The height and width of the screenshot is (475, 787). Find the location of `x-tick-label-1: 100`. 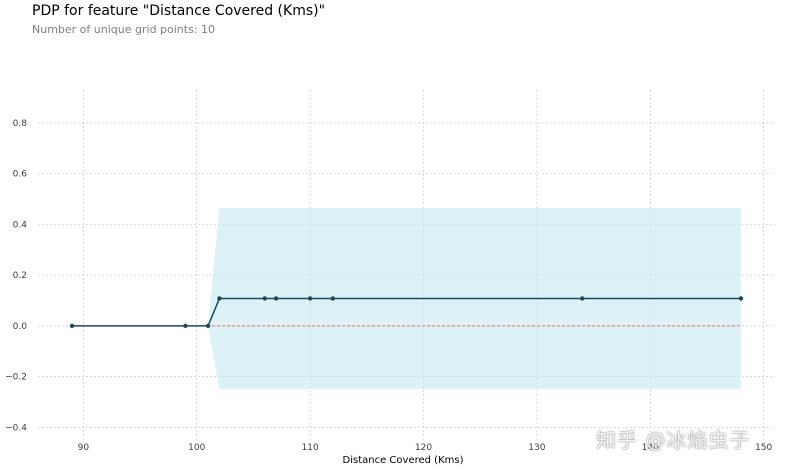

x-tick-label-1: 100 is located at coordinates (196, 448).